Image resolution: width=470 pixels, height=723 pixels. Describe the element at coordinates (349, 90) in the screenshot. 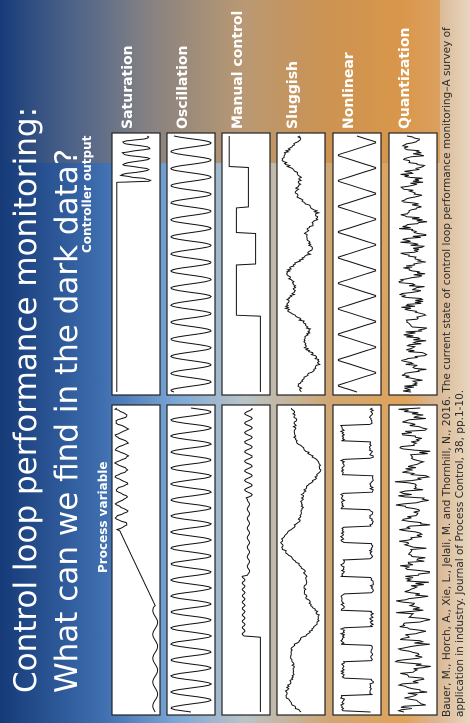

I see `row-label: Nonlinear` at that location.